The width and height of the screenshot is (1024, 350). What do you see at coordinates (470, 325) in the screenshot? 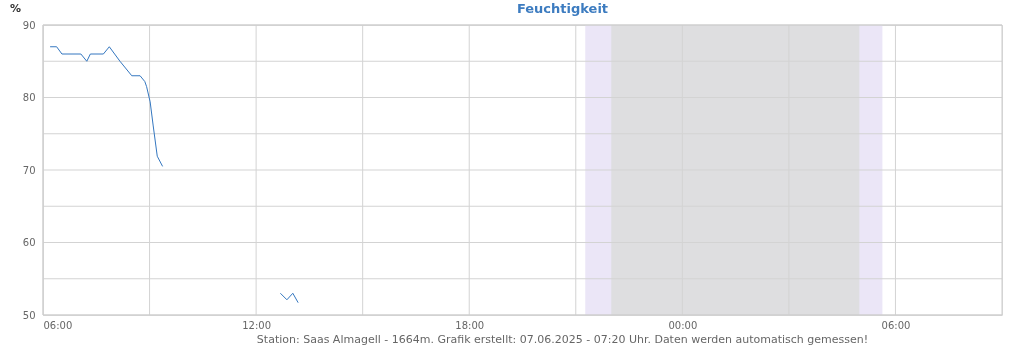
I see `x-tick-label: 18:00` at bounding box center [470, 325].